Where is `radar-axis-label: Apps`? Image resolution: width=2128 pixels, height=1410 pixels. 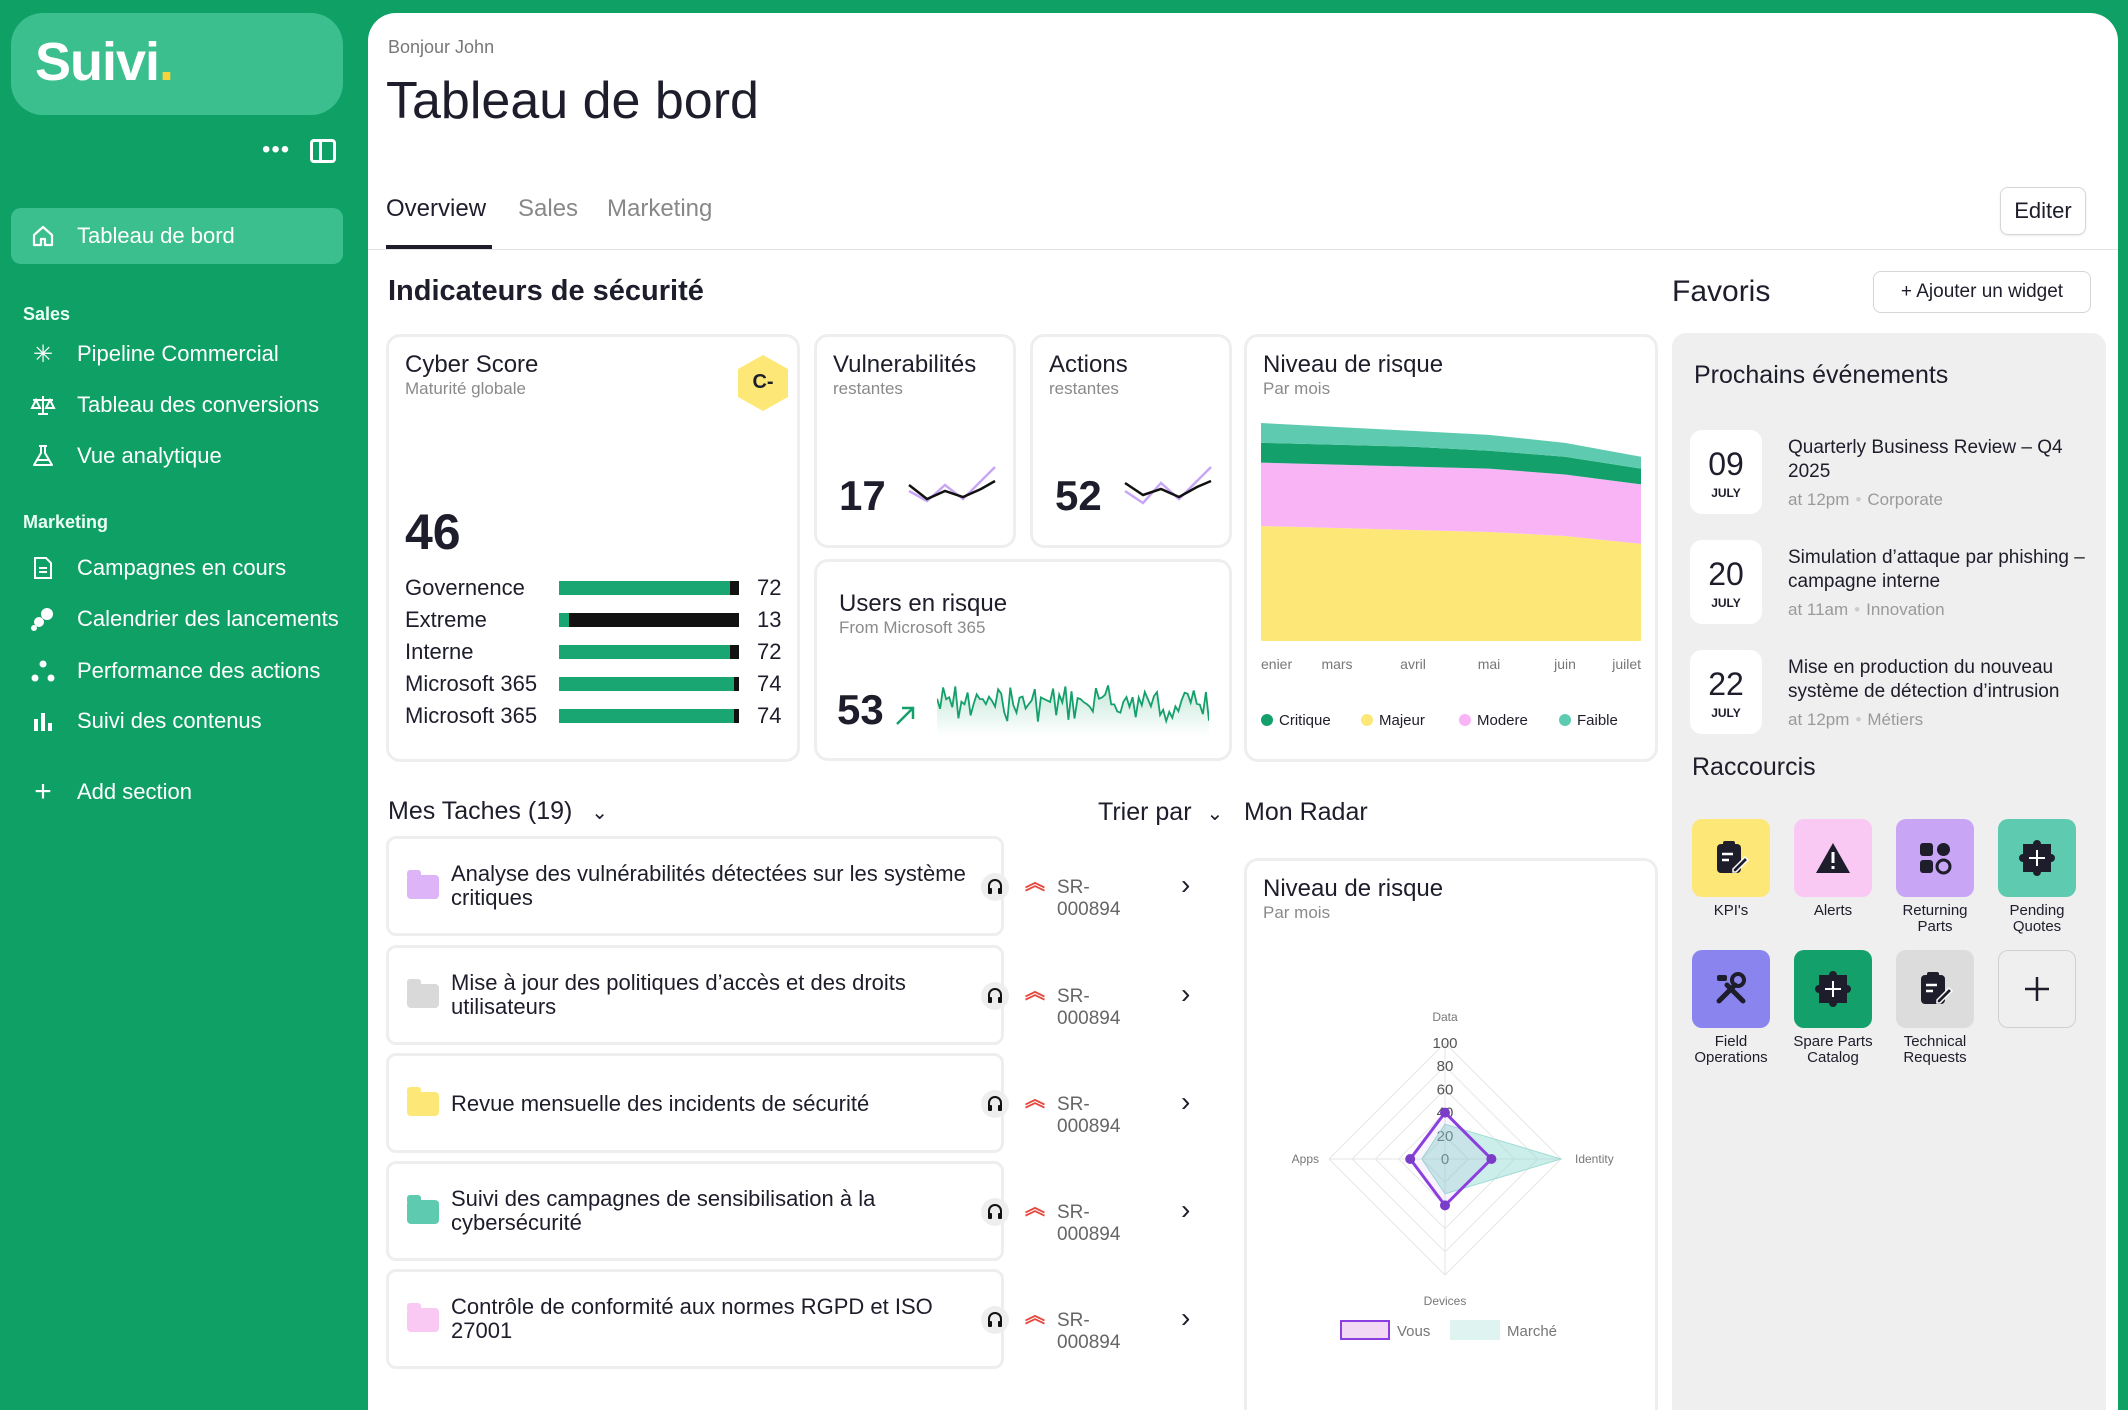 radar-axis-label: Apps is located at coordinates (1305, 1159).